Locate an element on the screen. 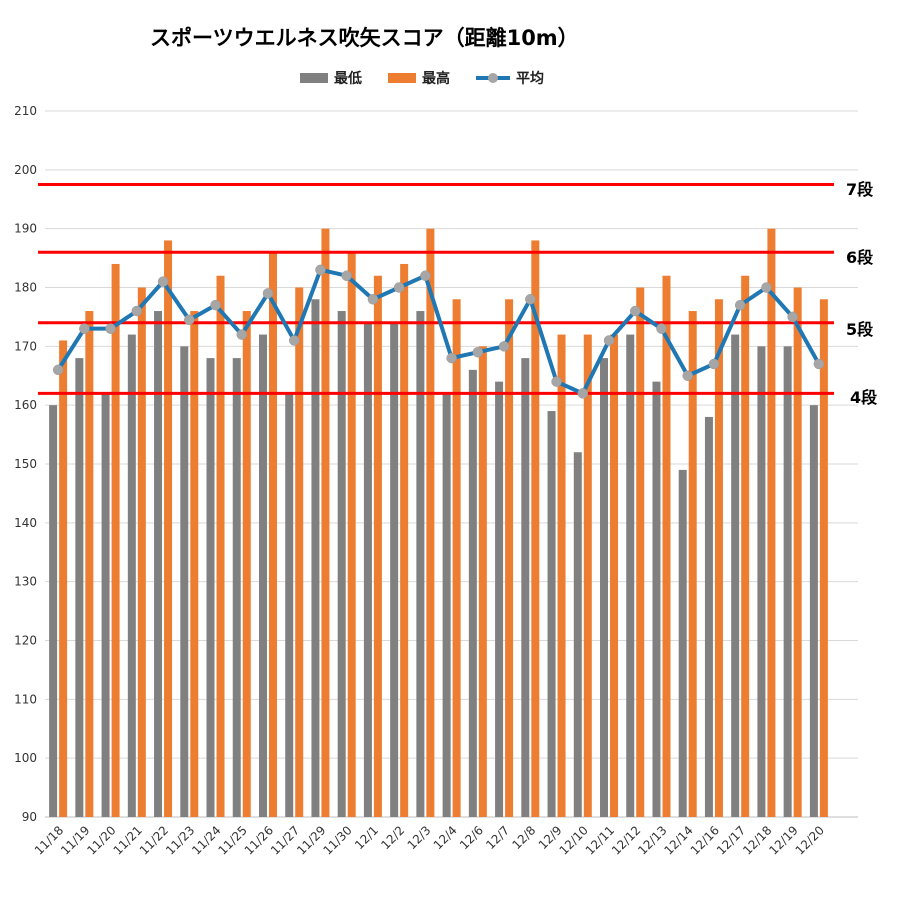  x-tick-label: 11/24 is located at coordinates (206, 840).